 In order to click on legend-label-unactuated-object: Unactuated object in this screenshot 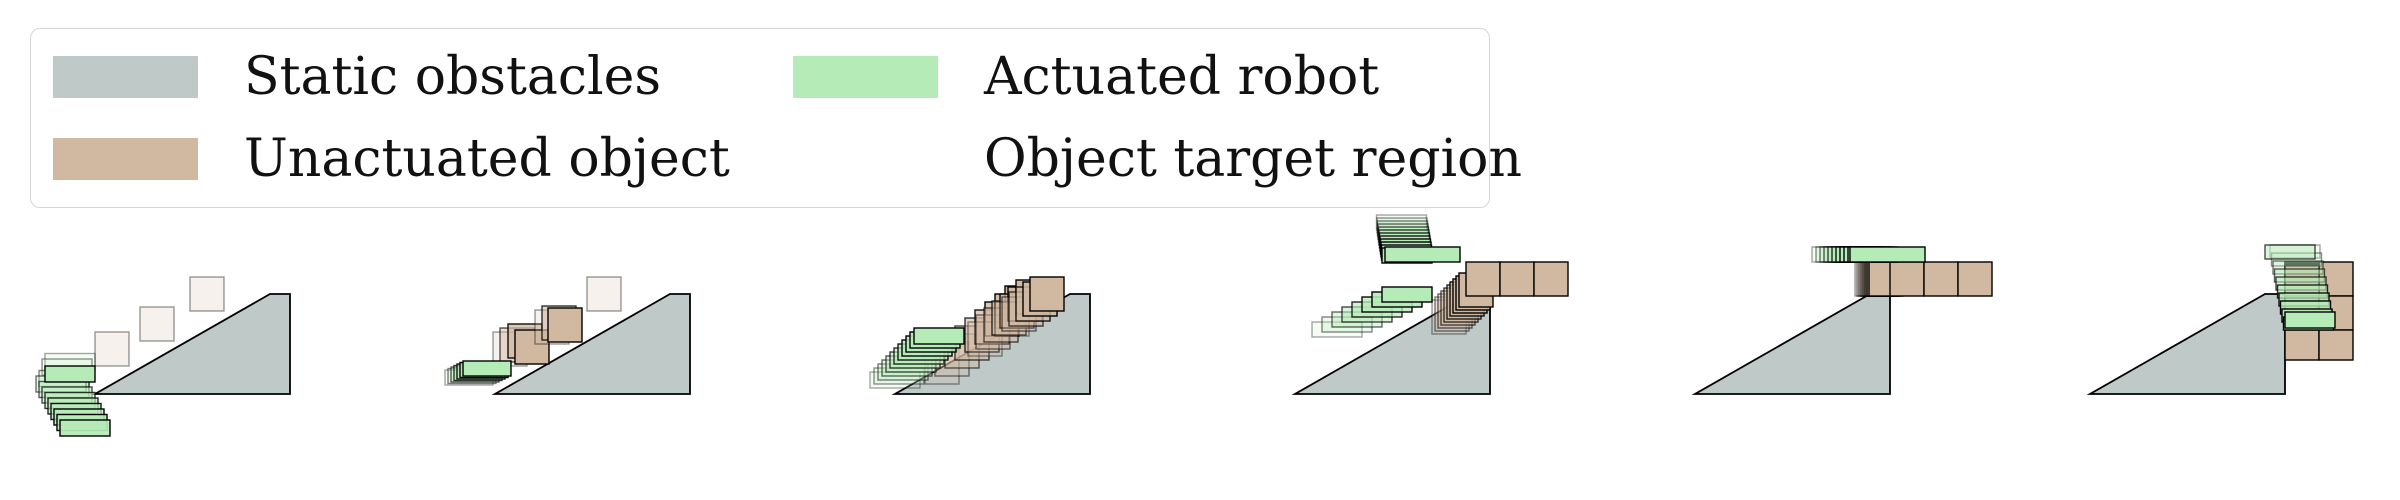, I will do `click(487, 159)`.